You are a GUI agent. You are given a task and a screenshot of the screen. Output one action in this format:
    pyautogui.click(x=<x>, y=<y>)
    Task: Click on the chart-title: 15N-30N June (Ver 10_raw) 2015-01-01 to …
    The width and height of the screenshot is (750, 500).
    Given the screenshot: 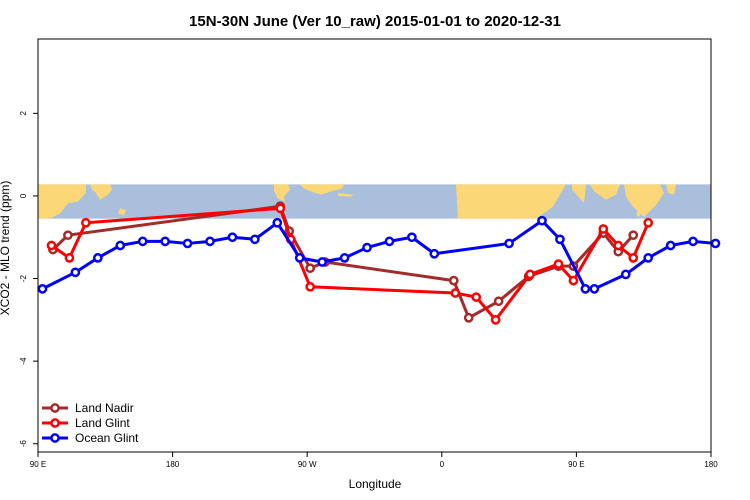 What is the action you would take?
    pyautogui.click(x=375, y=21)
    